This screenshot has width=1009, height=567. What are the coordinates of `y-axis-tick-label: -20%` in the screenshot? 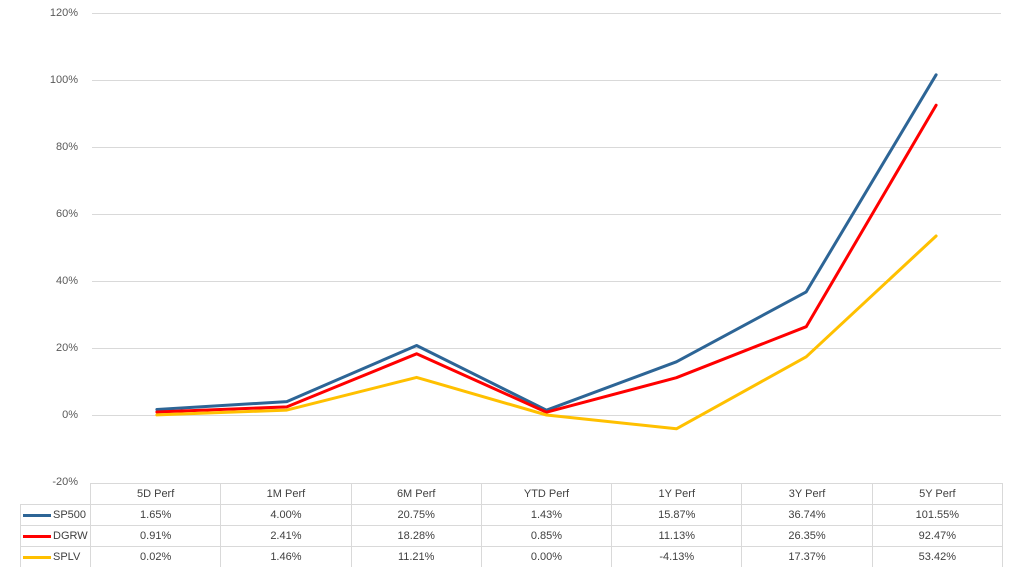 It's located at (65, 482).